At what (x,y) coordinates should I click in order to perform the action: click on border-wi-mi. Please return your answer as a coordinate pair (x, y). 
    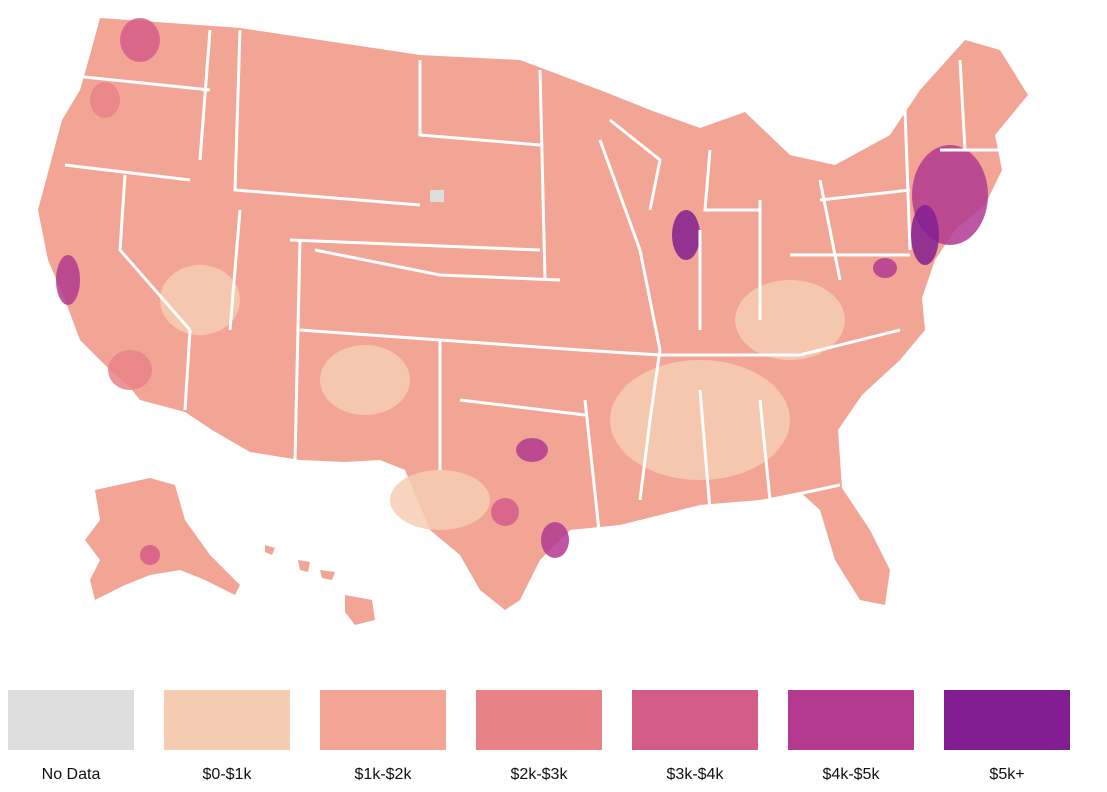
    Looking at the image, I should click on (635, 164).